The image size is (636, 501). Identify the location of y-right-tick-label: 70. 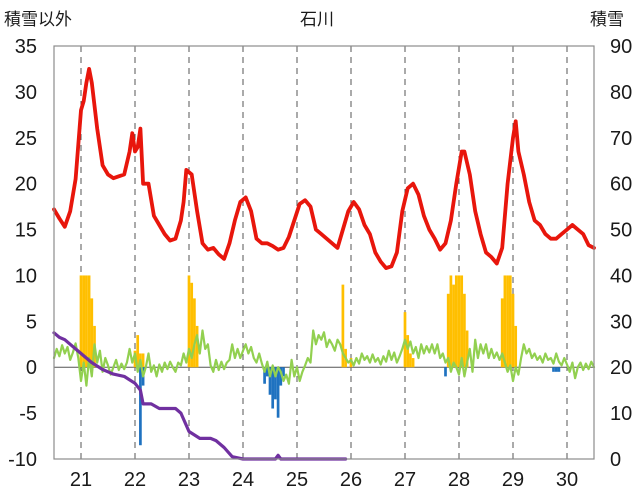
(621, 139).